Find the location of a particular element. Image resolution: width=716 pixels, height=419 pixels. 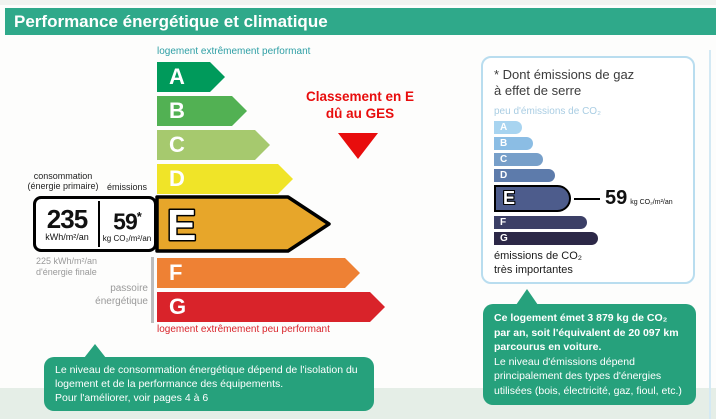

emissions-value: 59* is located at coordinates (127, 221).